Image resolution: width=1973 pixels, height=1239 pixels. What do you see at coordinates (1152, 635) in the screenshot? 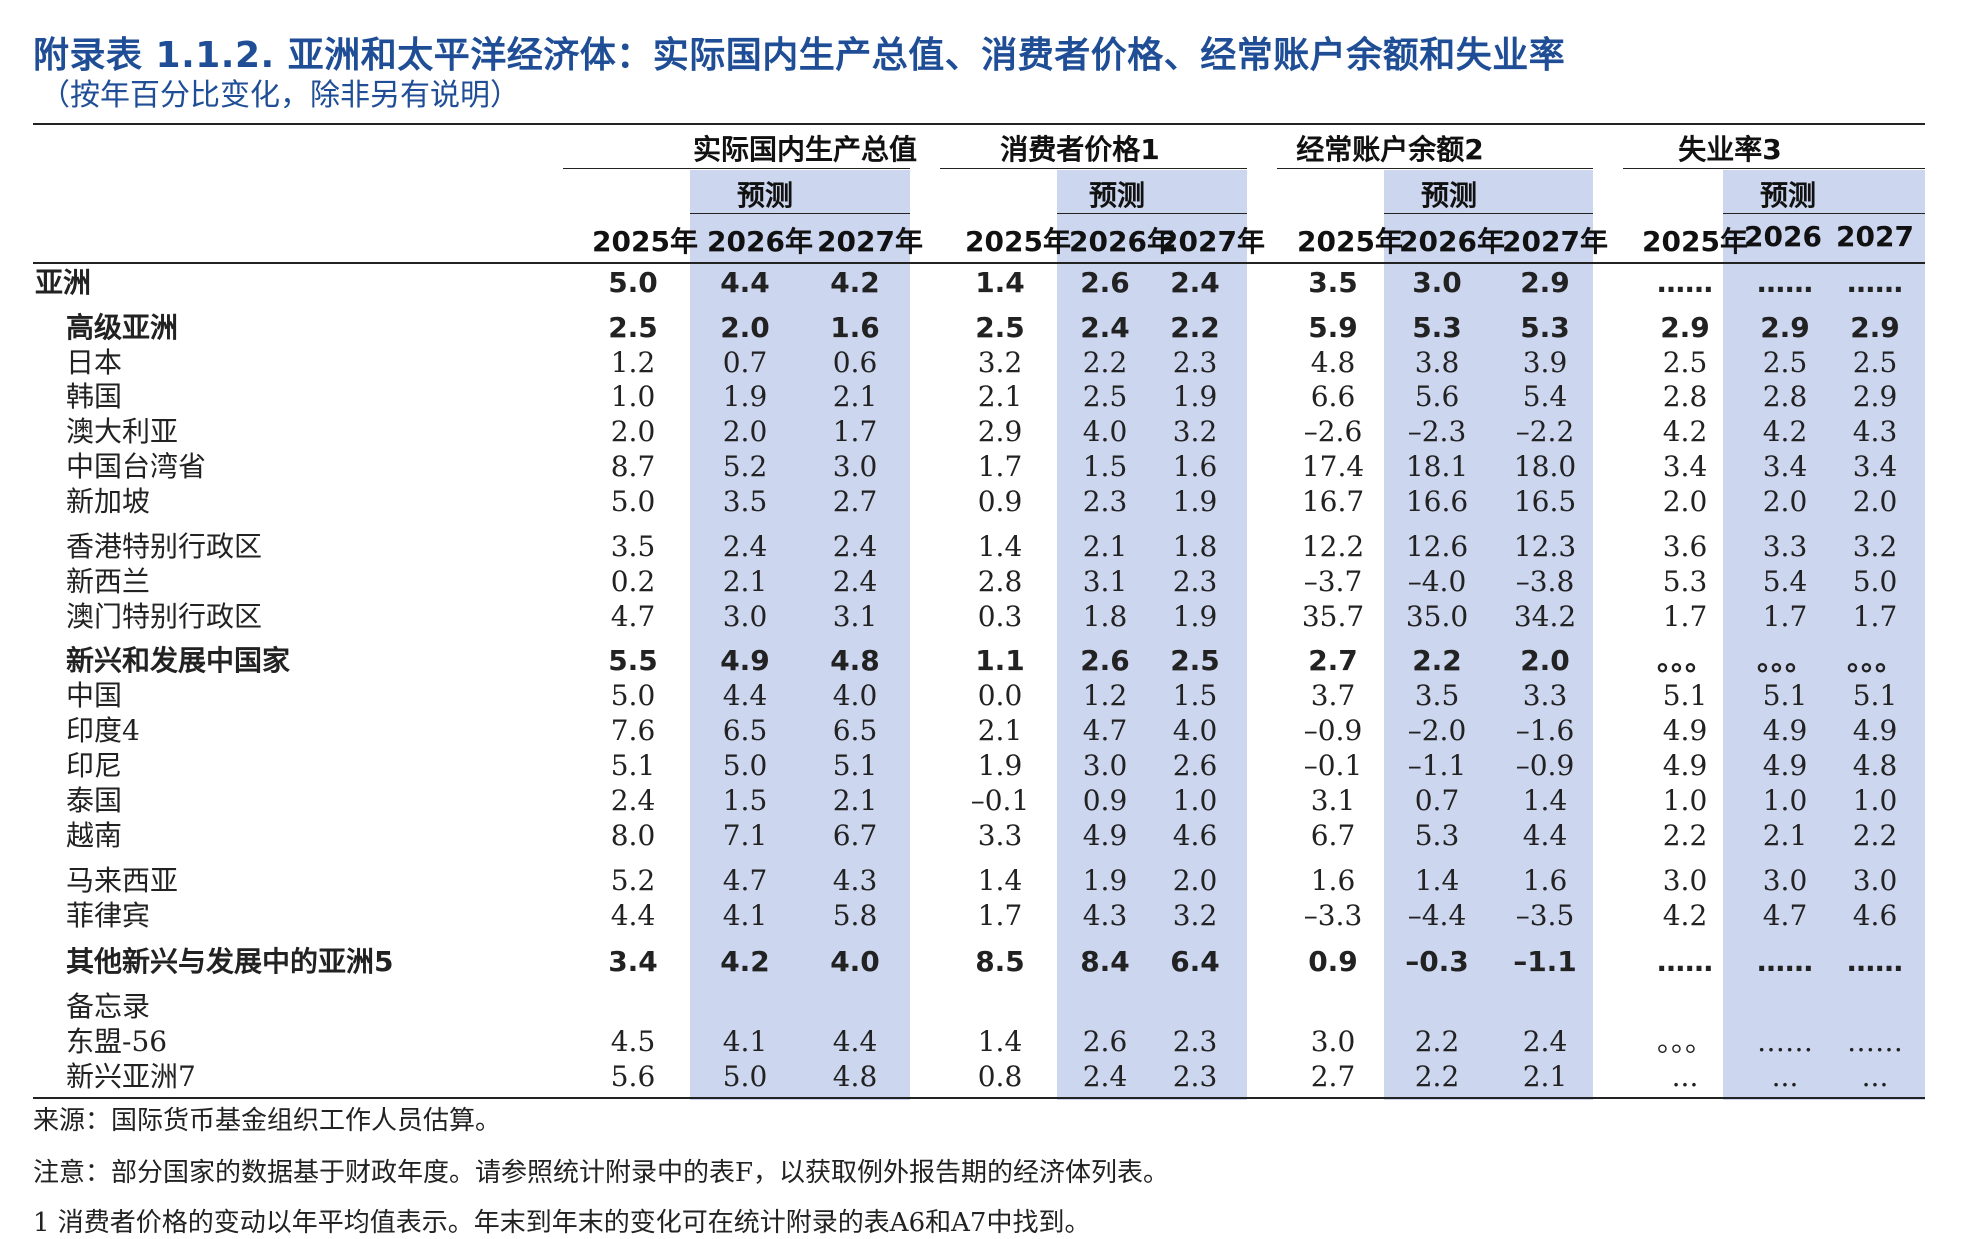
I see `forecast-band-cpi` at bounding box center [1152, 635].